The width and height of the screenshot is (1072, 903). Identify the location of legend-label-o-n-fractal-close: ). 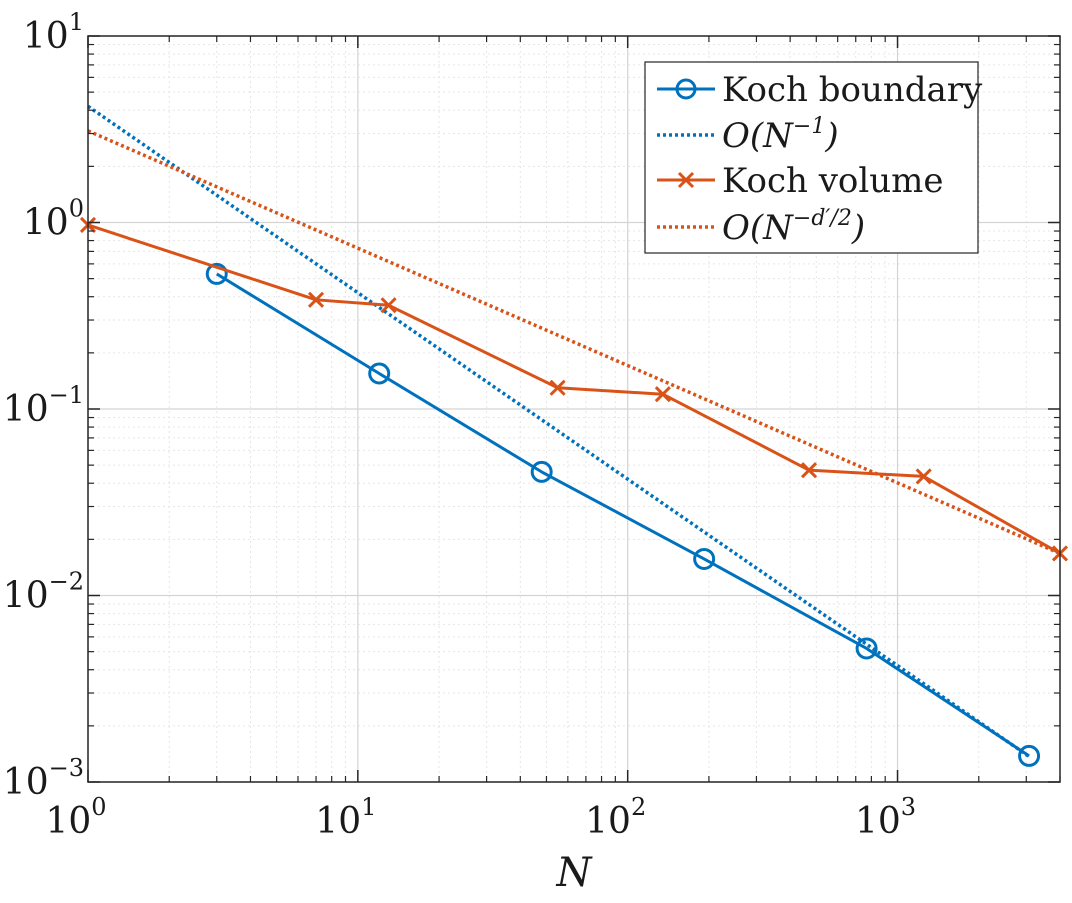
(858, 228).